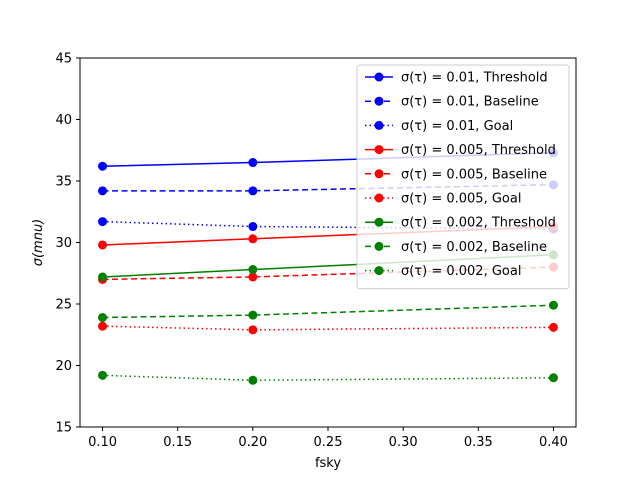  Describe the element at coordinates (63, 182) in the screenshot. I see `y-tick-label-4: 35` at that location.